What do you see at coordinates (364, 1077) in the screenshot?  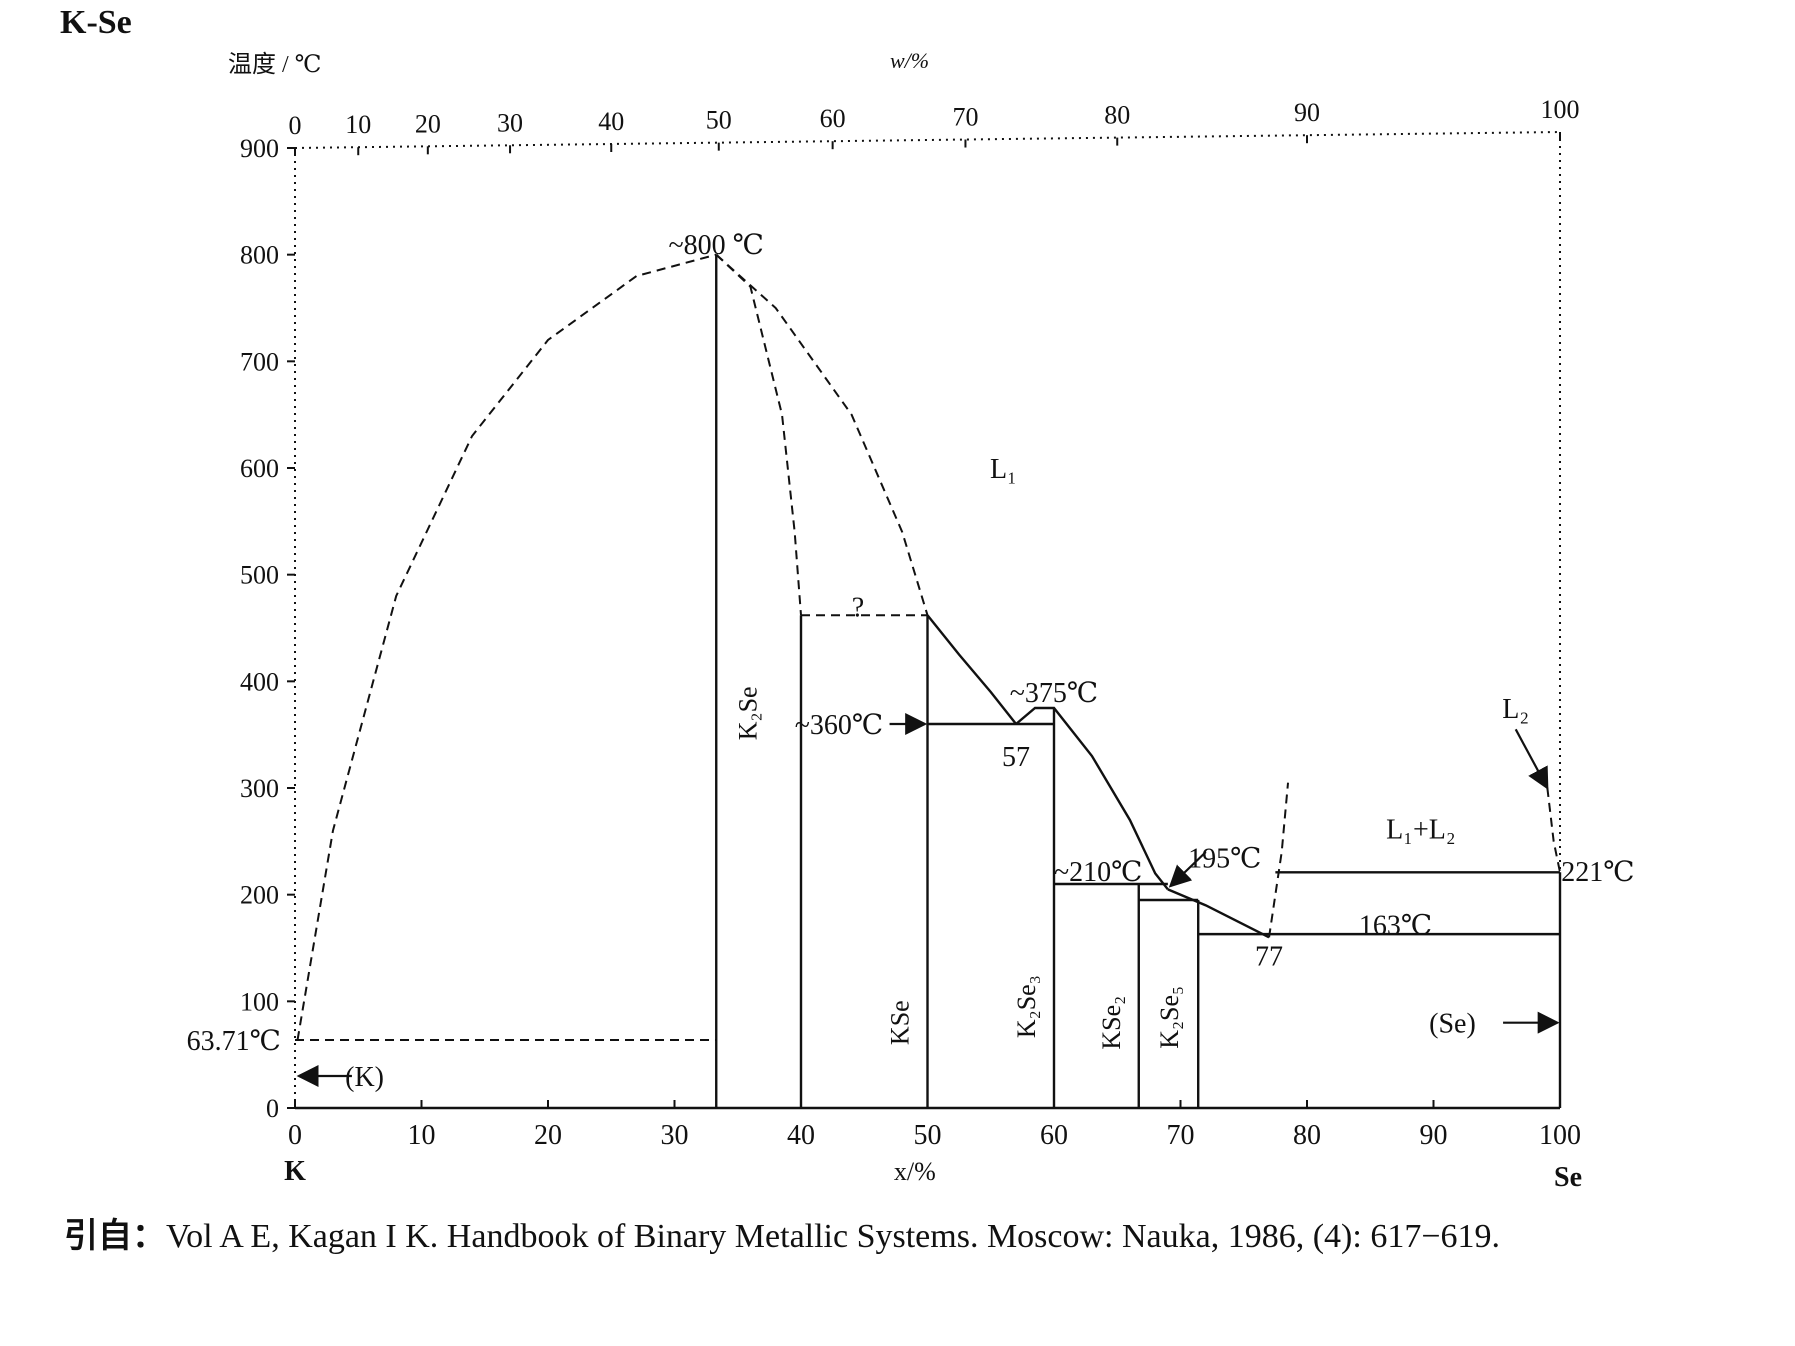 I see `annotation-13: (K)` at bounding box center [364, 1077].